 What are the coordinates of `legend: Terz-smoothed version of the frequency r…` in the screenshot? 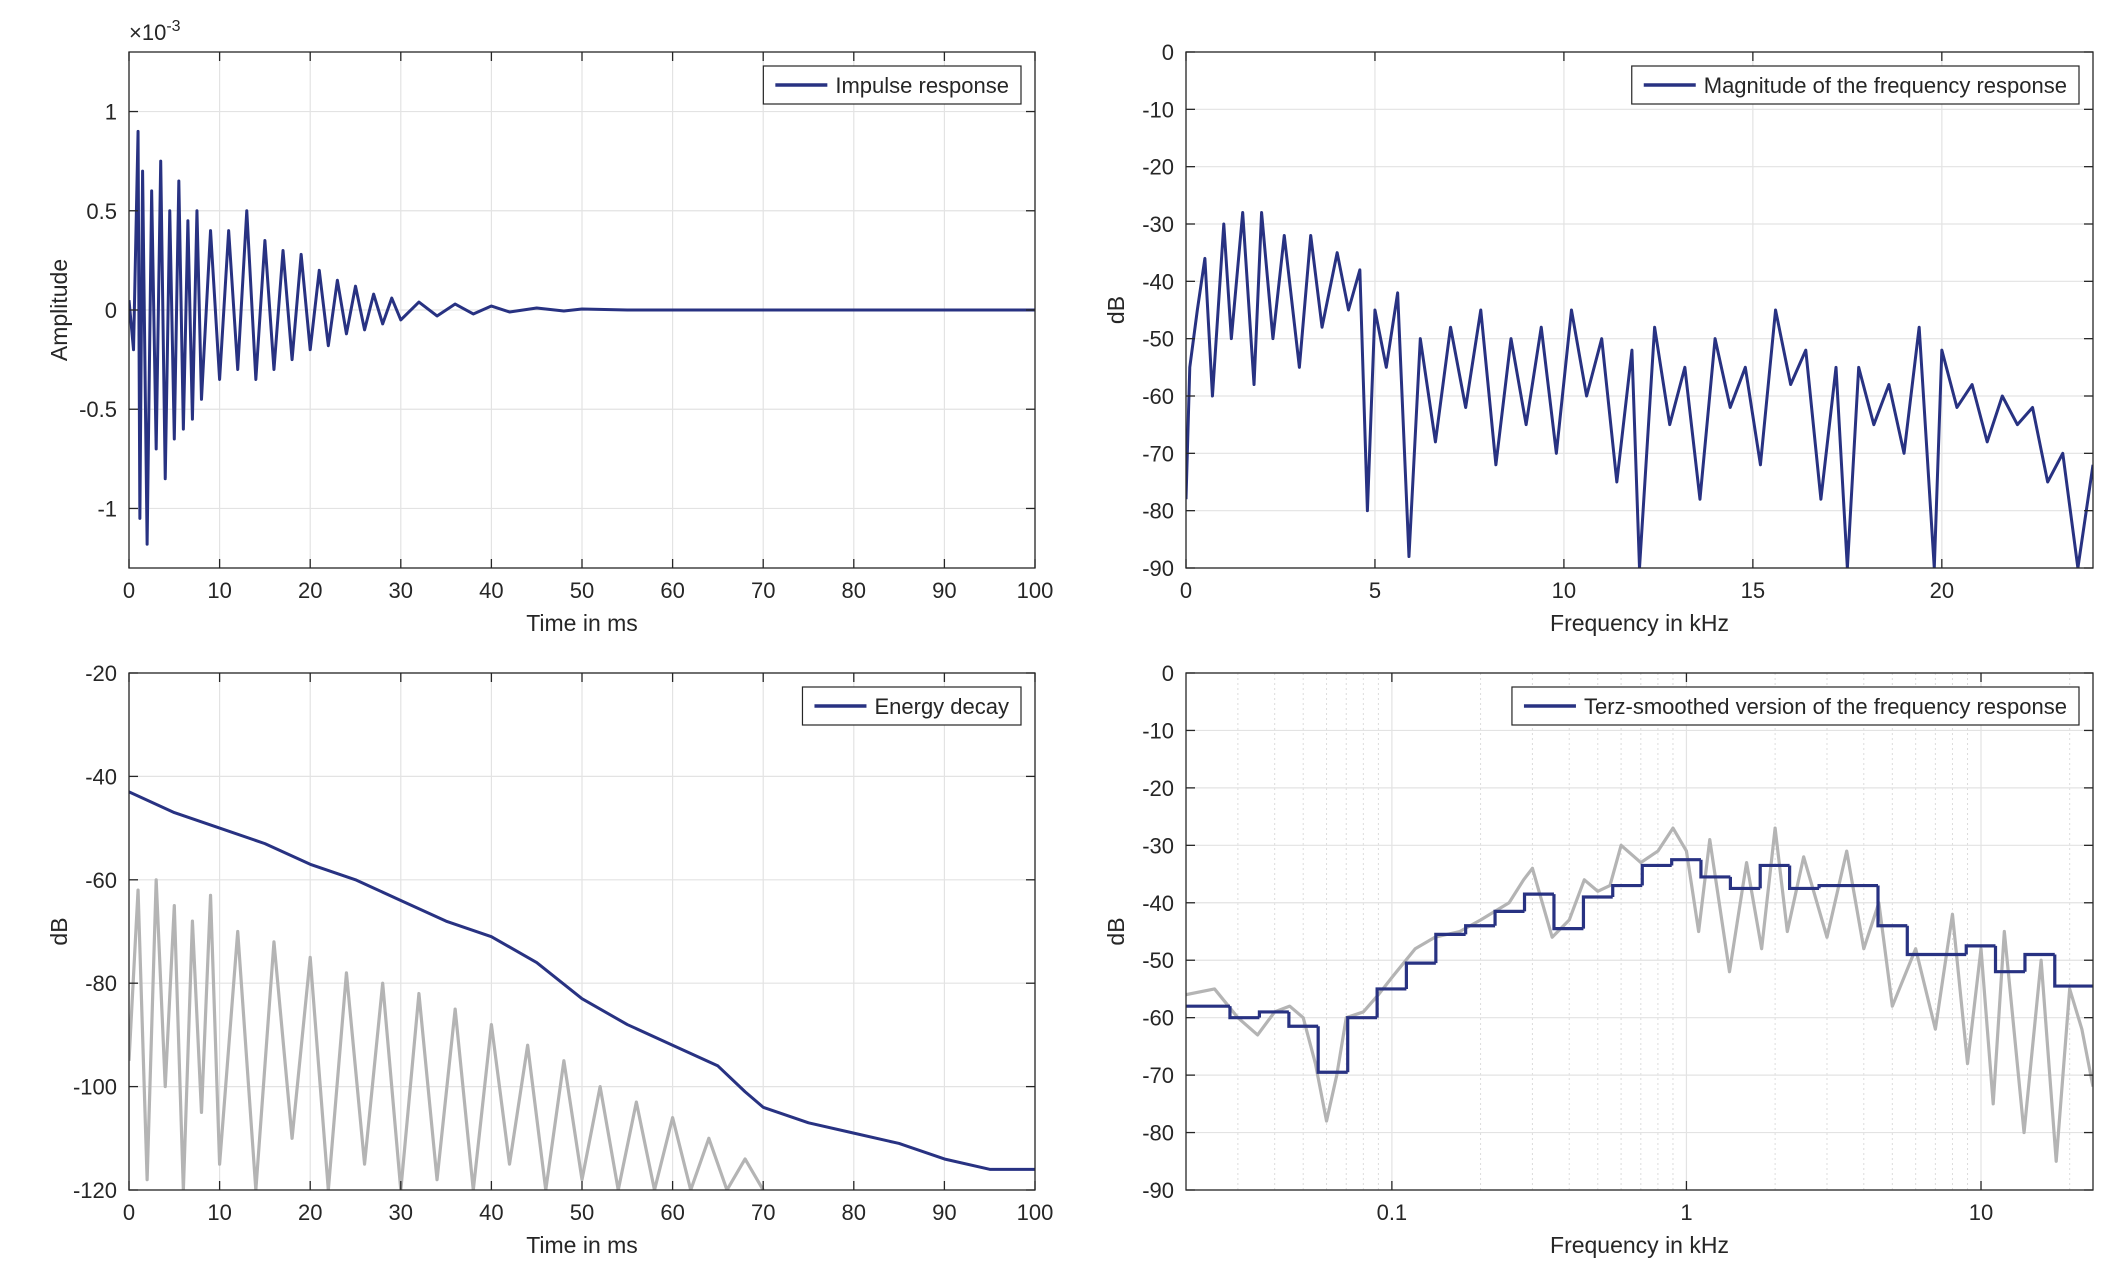 It's located at (1795, 706).